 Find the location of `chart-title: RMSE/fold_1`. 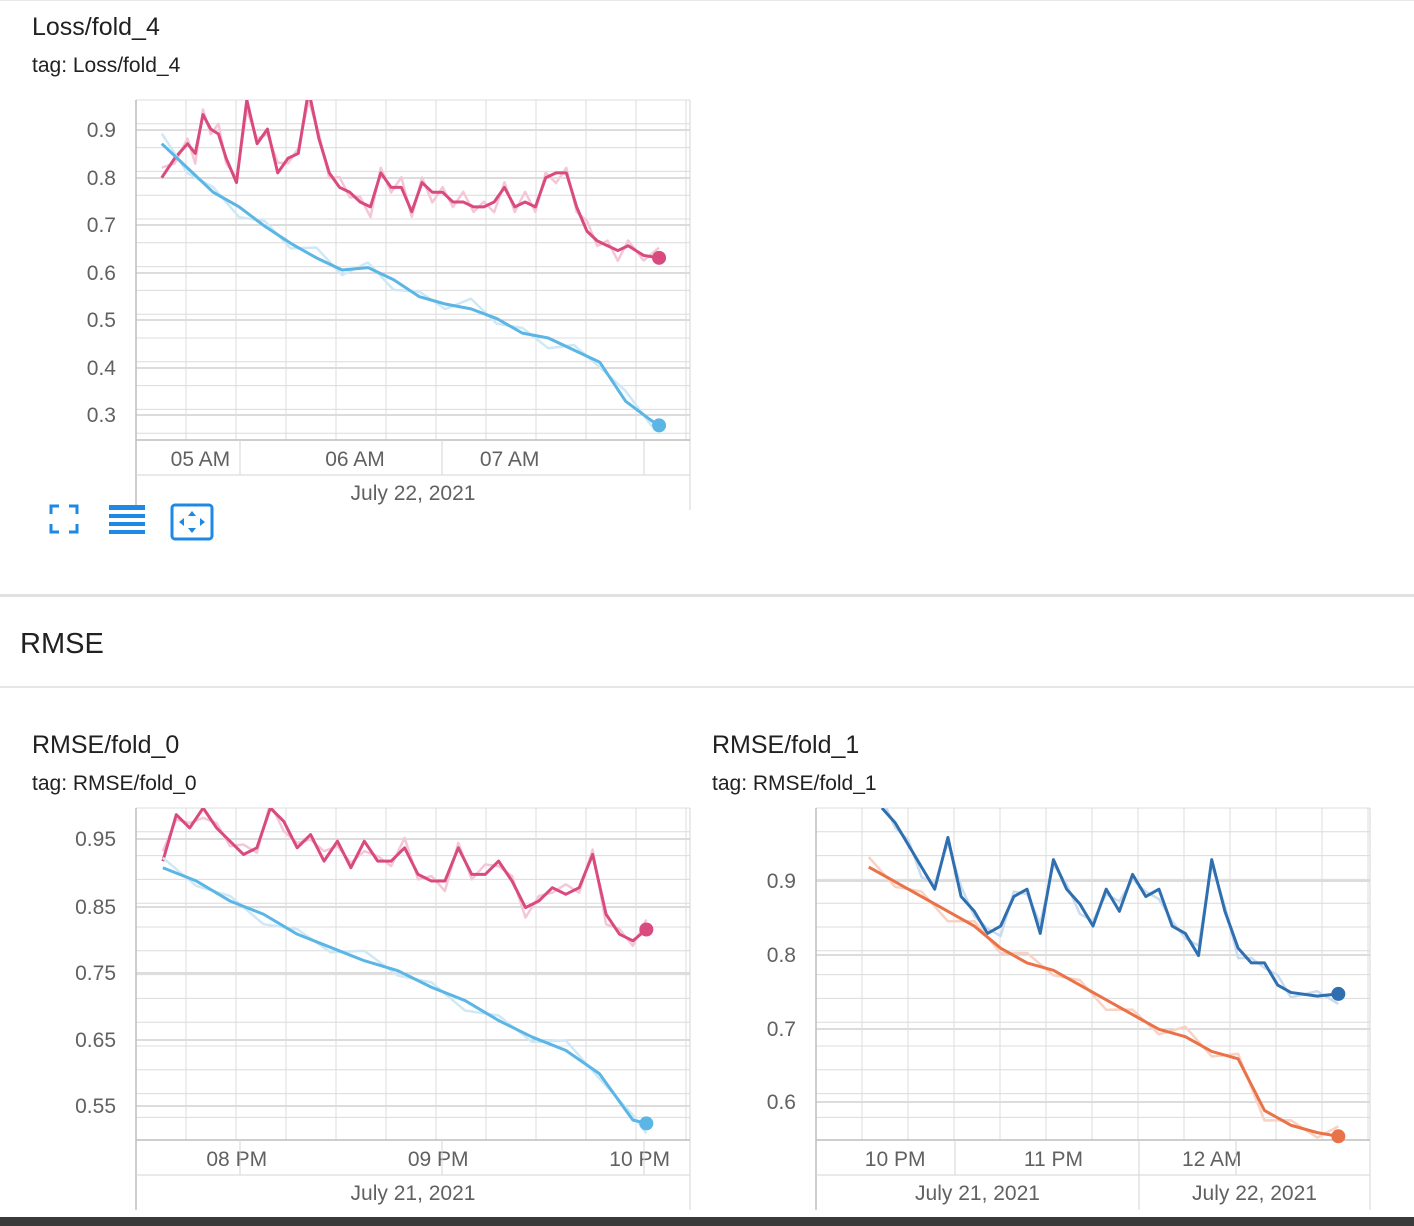

chart-title: RMSE/fold_1 is located at coordinates (786, 745).